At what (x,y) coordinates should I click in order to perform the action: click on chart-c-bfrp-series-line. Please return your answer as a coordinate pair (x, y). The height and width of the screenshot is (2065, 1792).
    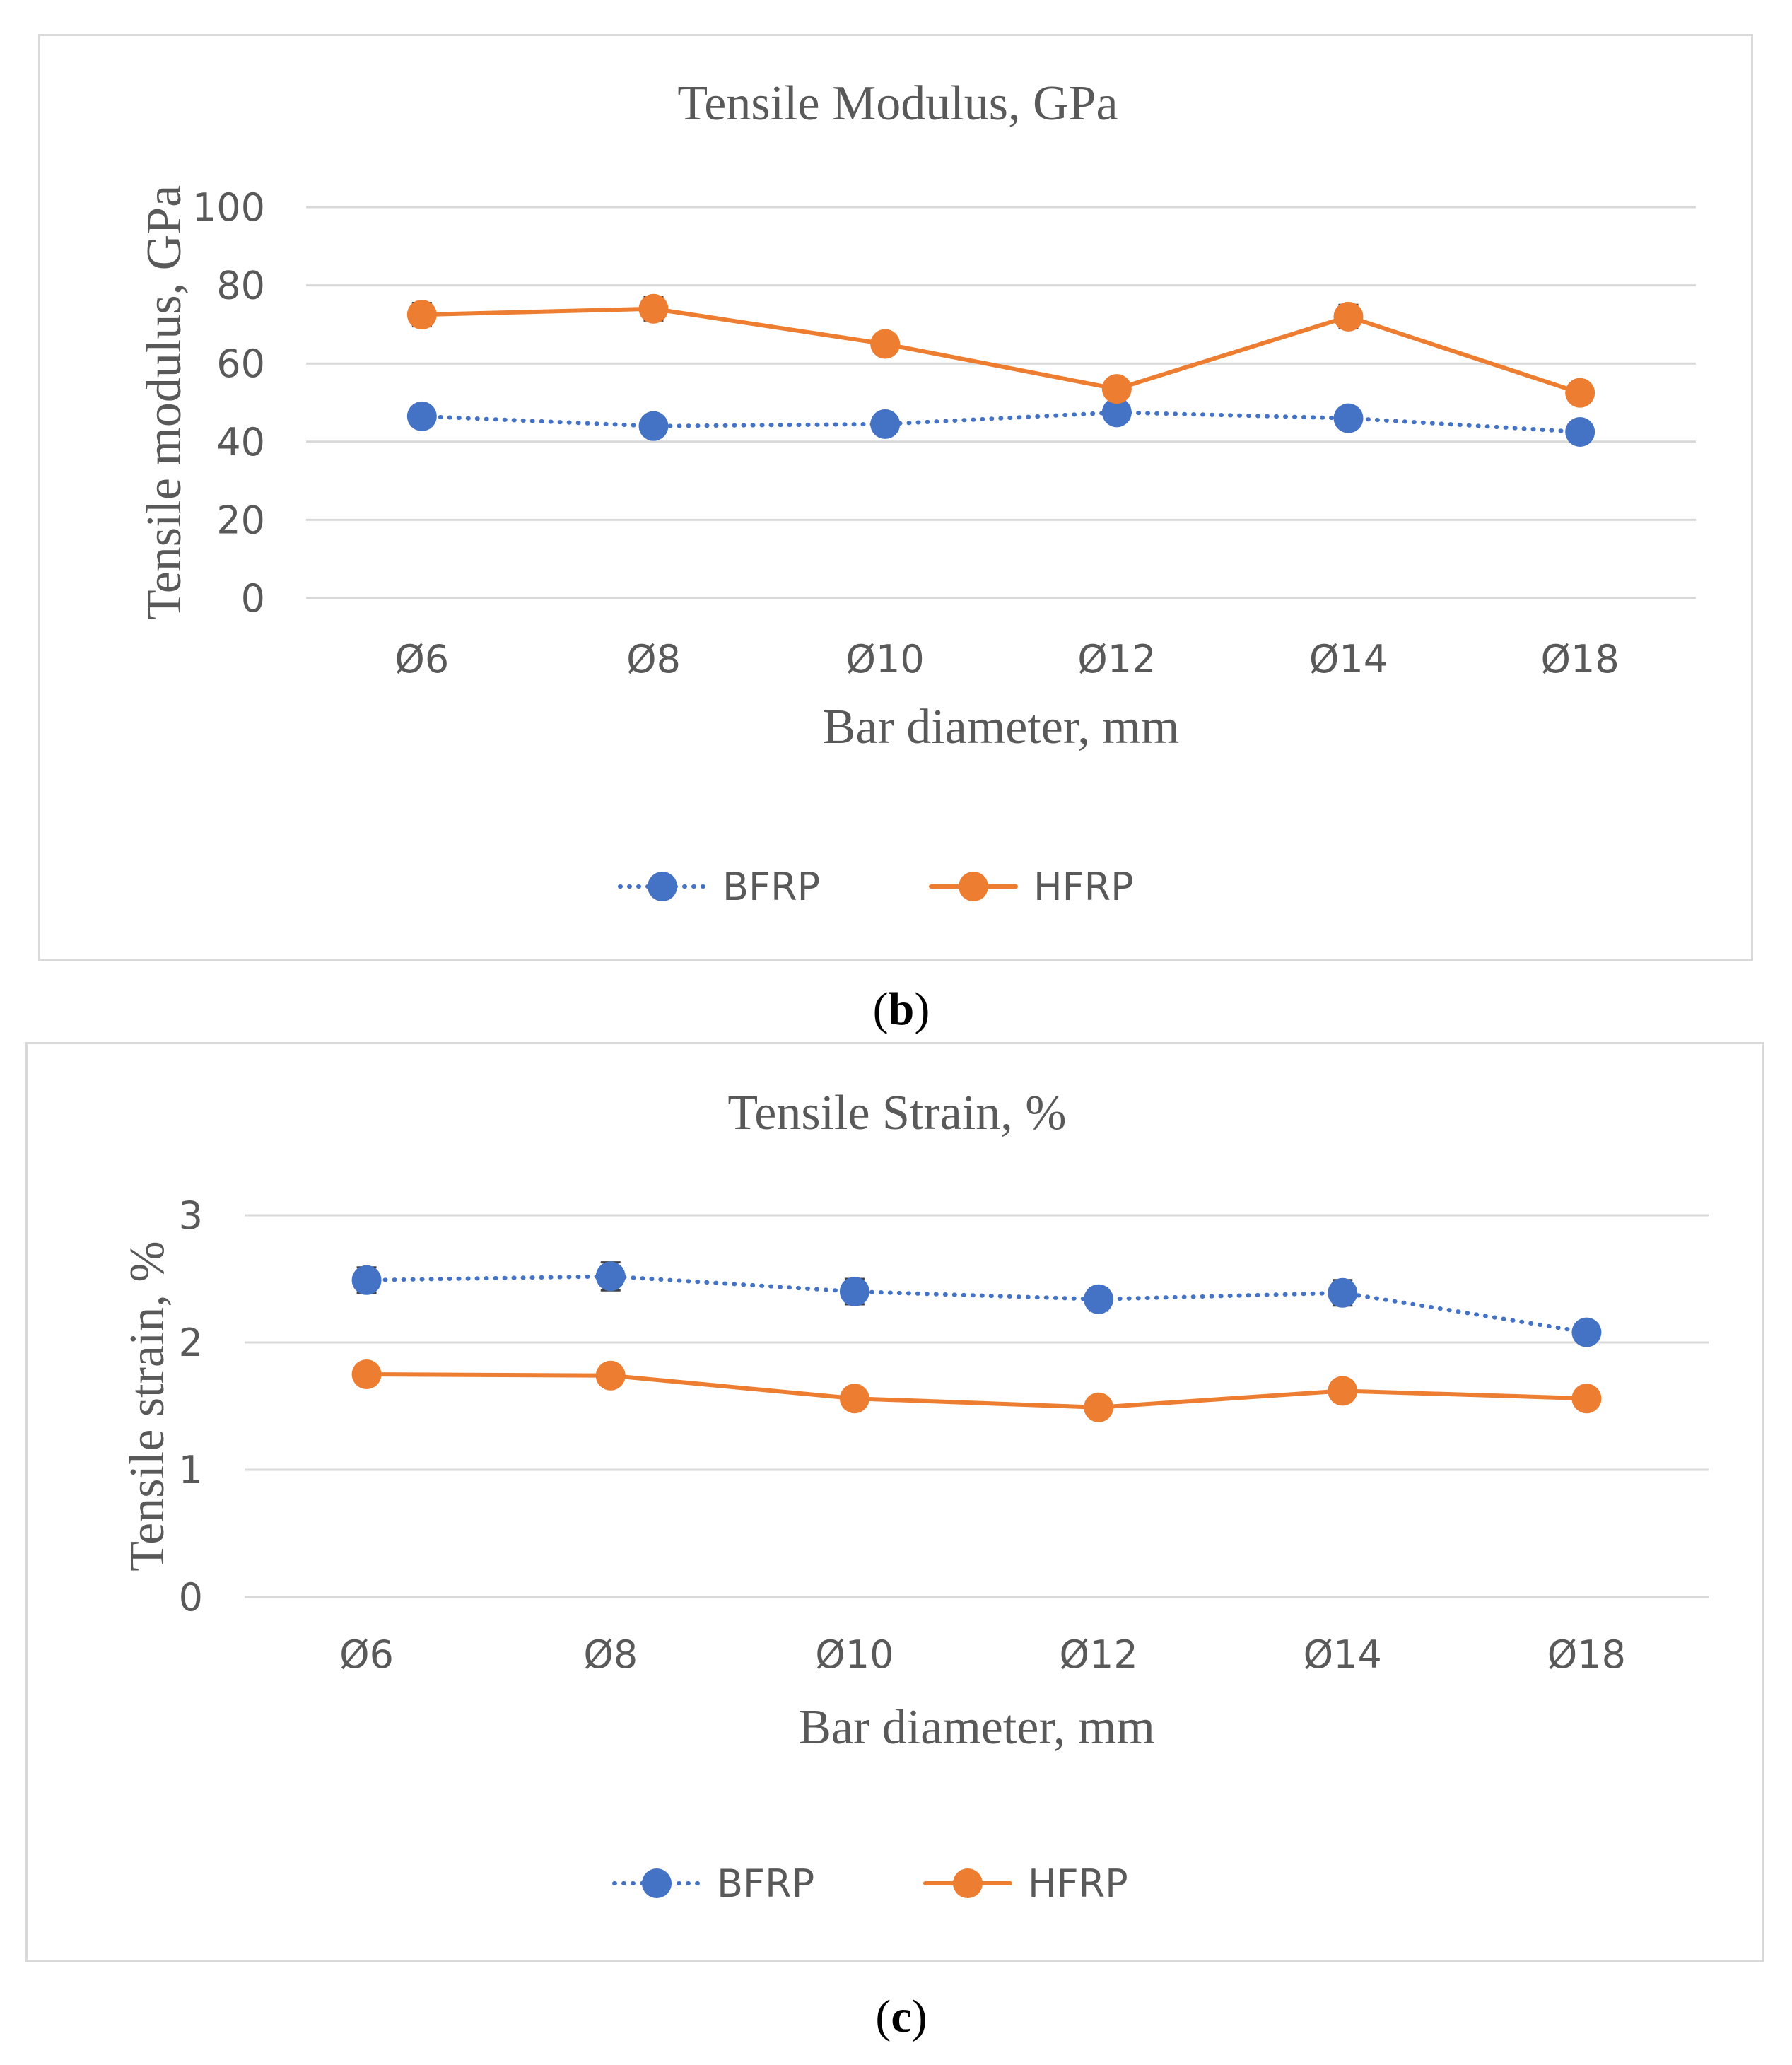
    Looking at the image, I should click on (976, 1304).